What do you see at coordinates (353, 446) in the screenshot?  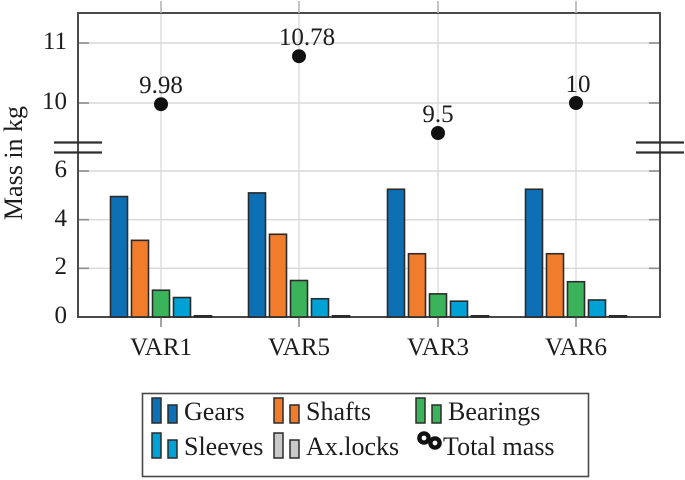 I see `legend-label-axlocks: Ax.locks` at bounding box center [353, 446].